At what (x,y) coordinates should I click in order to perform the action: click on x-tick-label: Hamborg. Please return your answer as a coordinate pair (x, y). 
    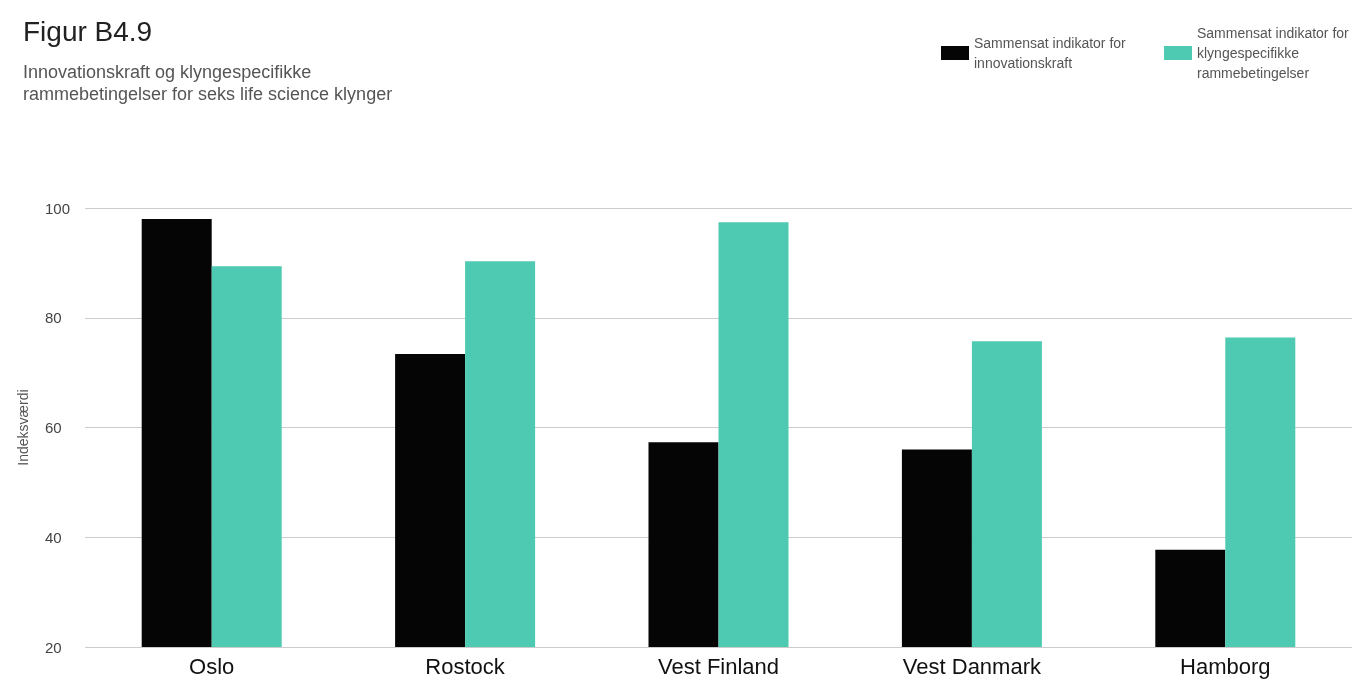
    Looking at the image, I should click on (1225, 666).